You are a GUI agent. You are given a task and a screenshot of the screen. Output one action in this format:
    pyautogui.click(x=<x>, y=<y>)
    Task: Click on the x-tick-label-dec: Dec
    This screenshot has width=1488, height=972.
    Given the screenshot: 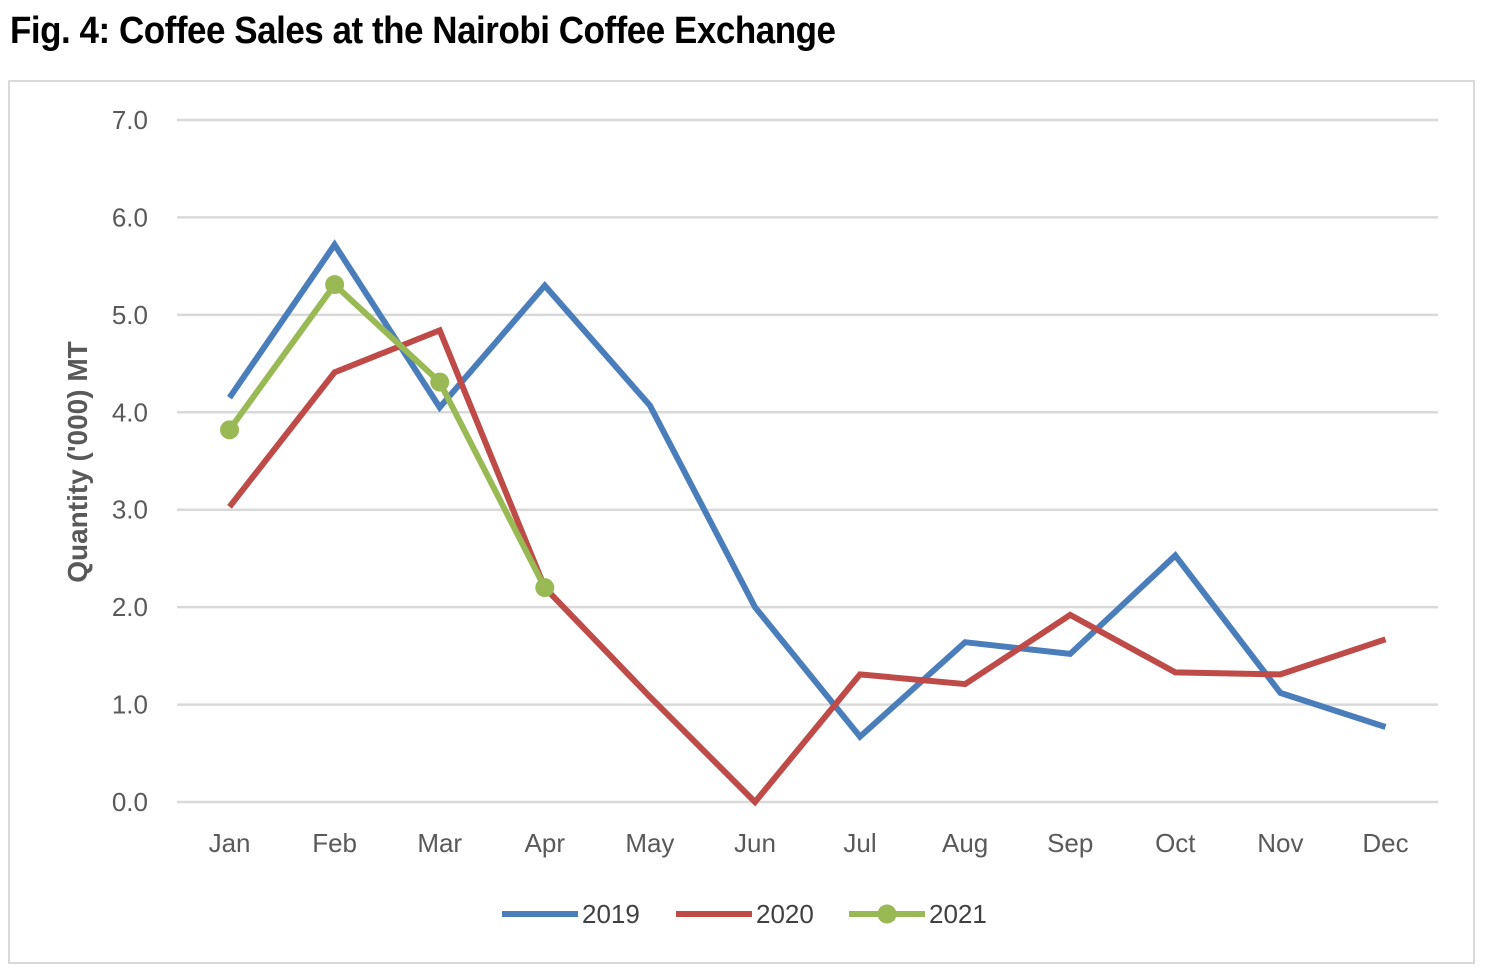 What is the action you would take?
    pyautogui.click(x=1385, y=843)
    